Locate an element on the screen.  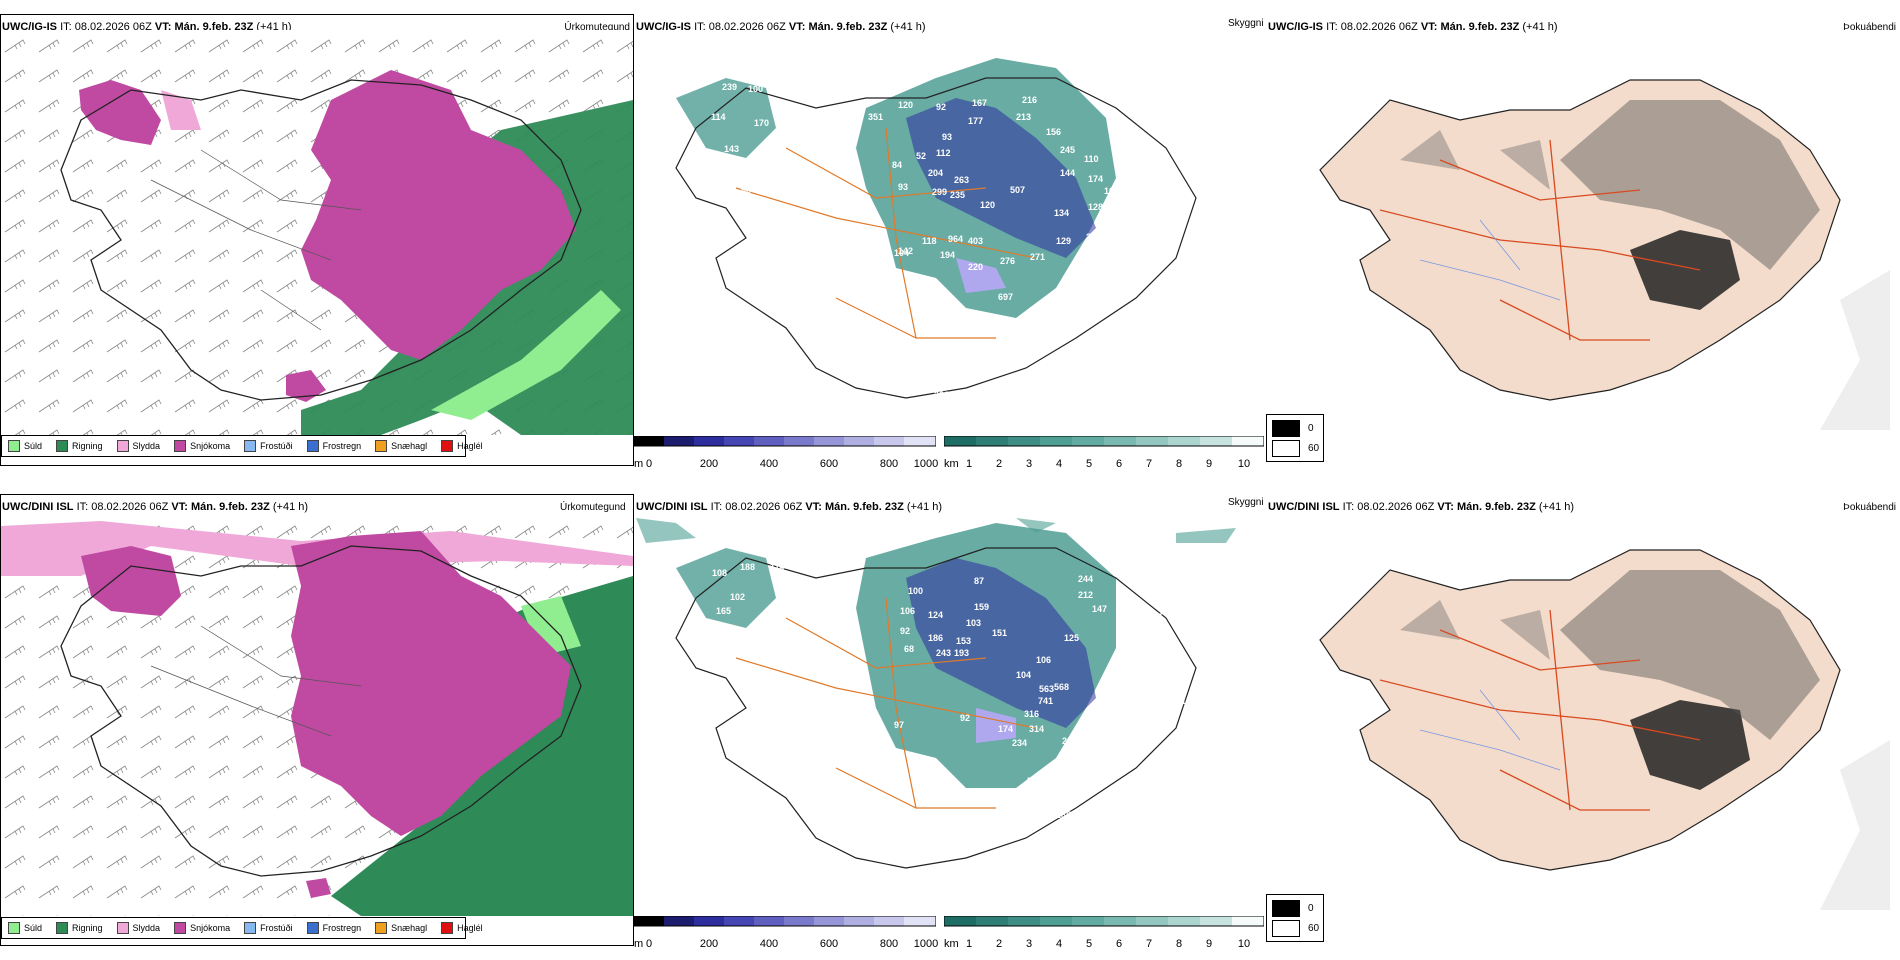
row2-precip-label: Úrkomutegund is located at coordinates (593, 507).